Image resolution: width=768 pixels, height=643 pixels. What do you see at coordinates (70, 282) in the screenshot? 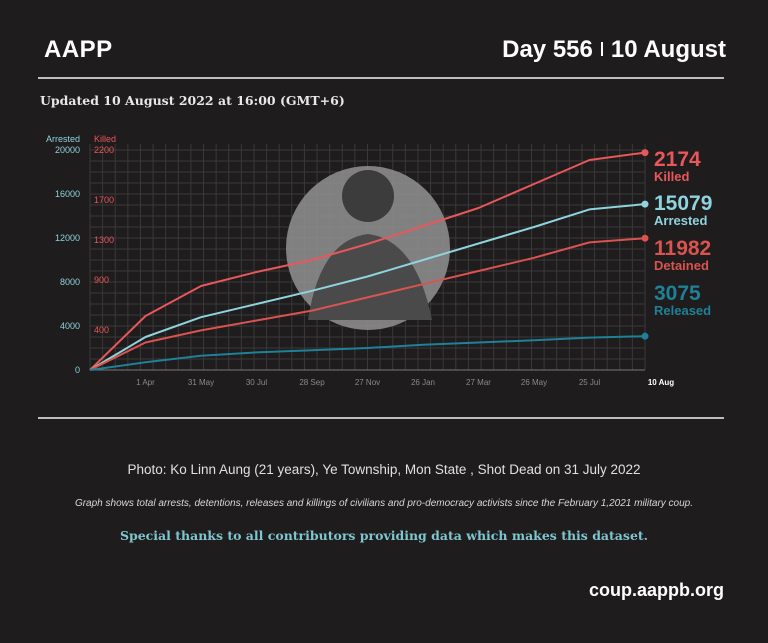
I see `left-tick-label: 8000` at bounding box center [70, 282].